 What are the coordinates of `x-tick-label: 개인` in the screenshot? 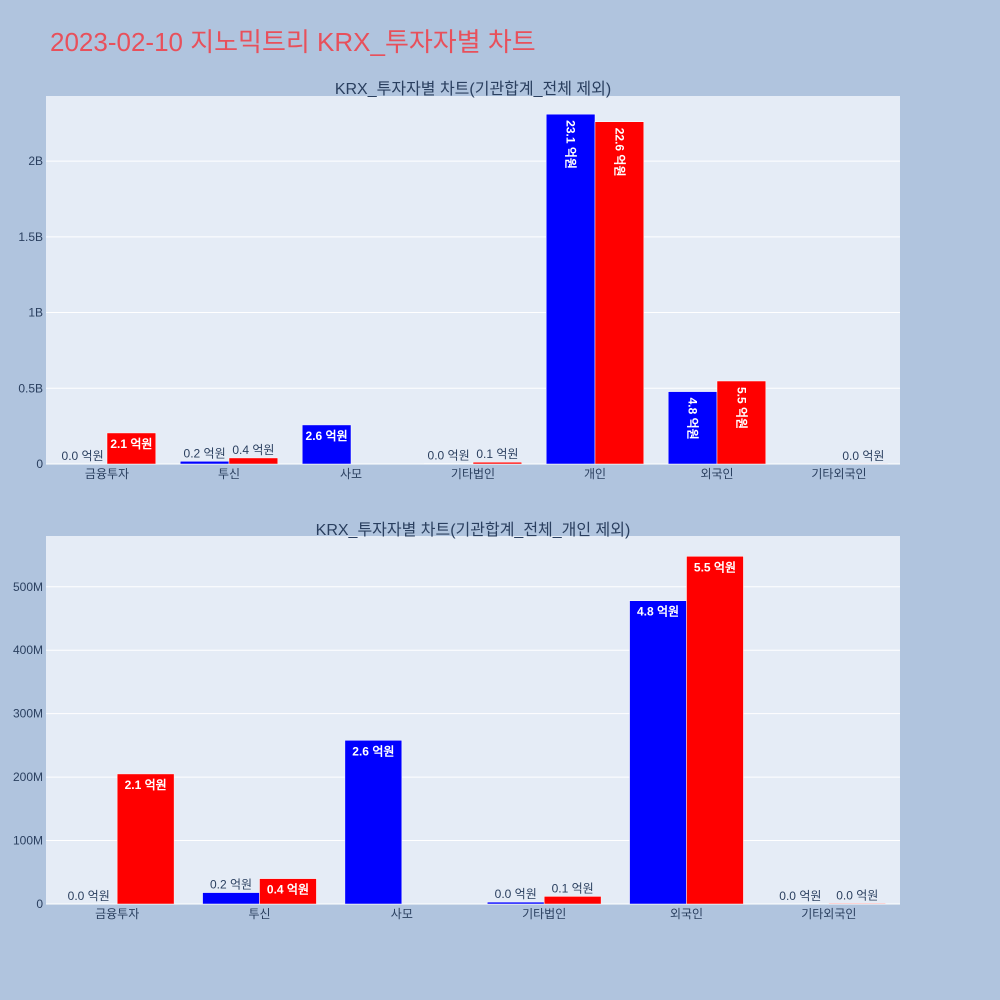 It's located at (595, 474).